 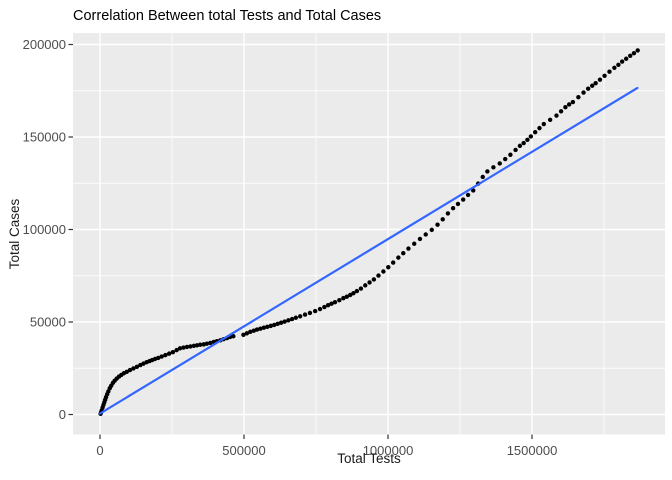 I want to click on y-tick-label: 50000, so click(x=48, y=322).